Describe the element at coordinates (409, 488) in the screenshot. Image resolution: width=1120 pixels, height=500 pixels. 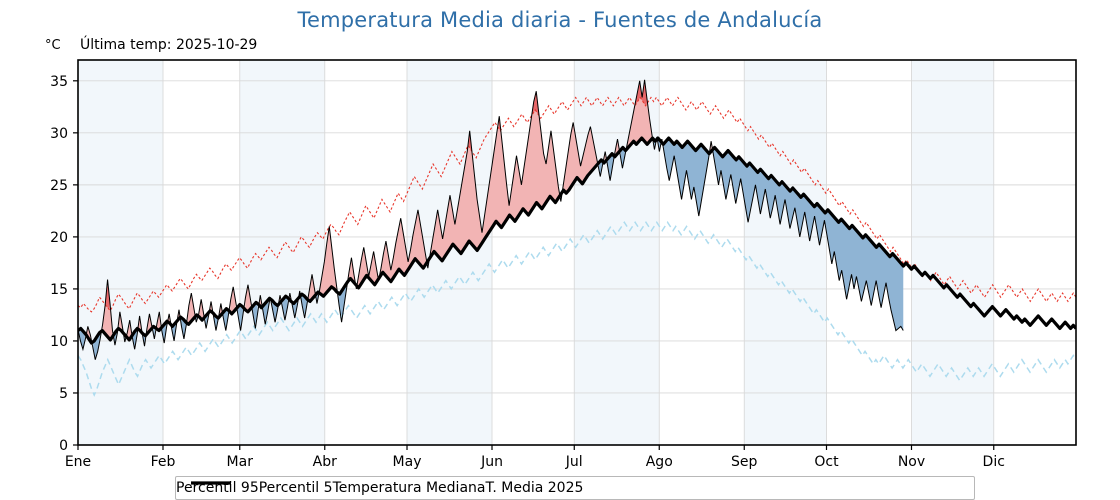
I see `legend-label-temperatura-mediana: Temperatura Mediana` at that location.